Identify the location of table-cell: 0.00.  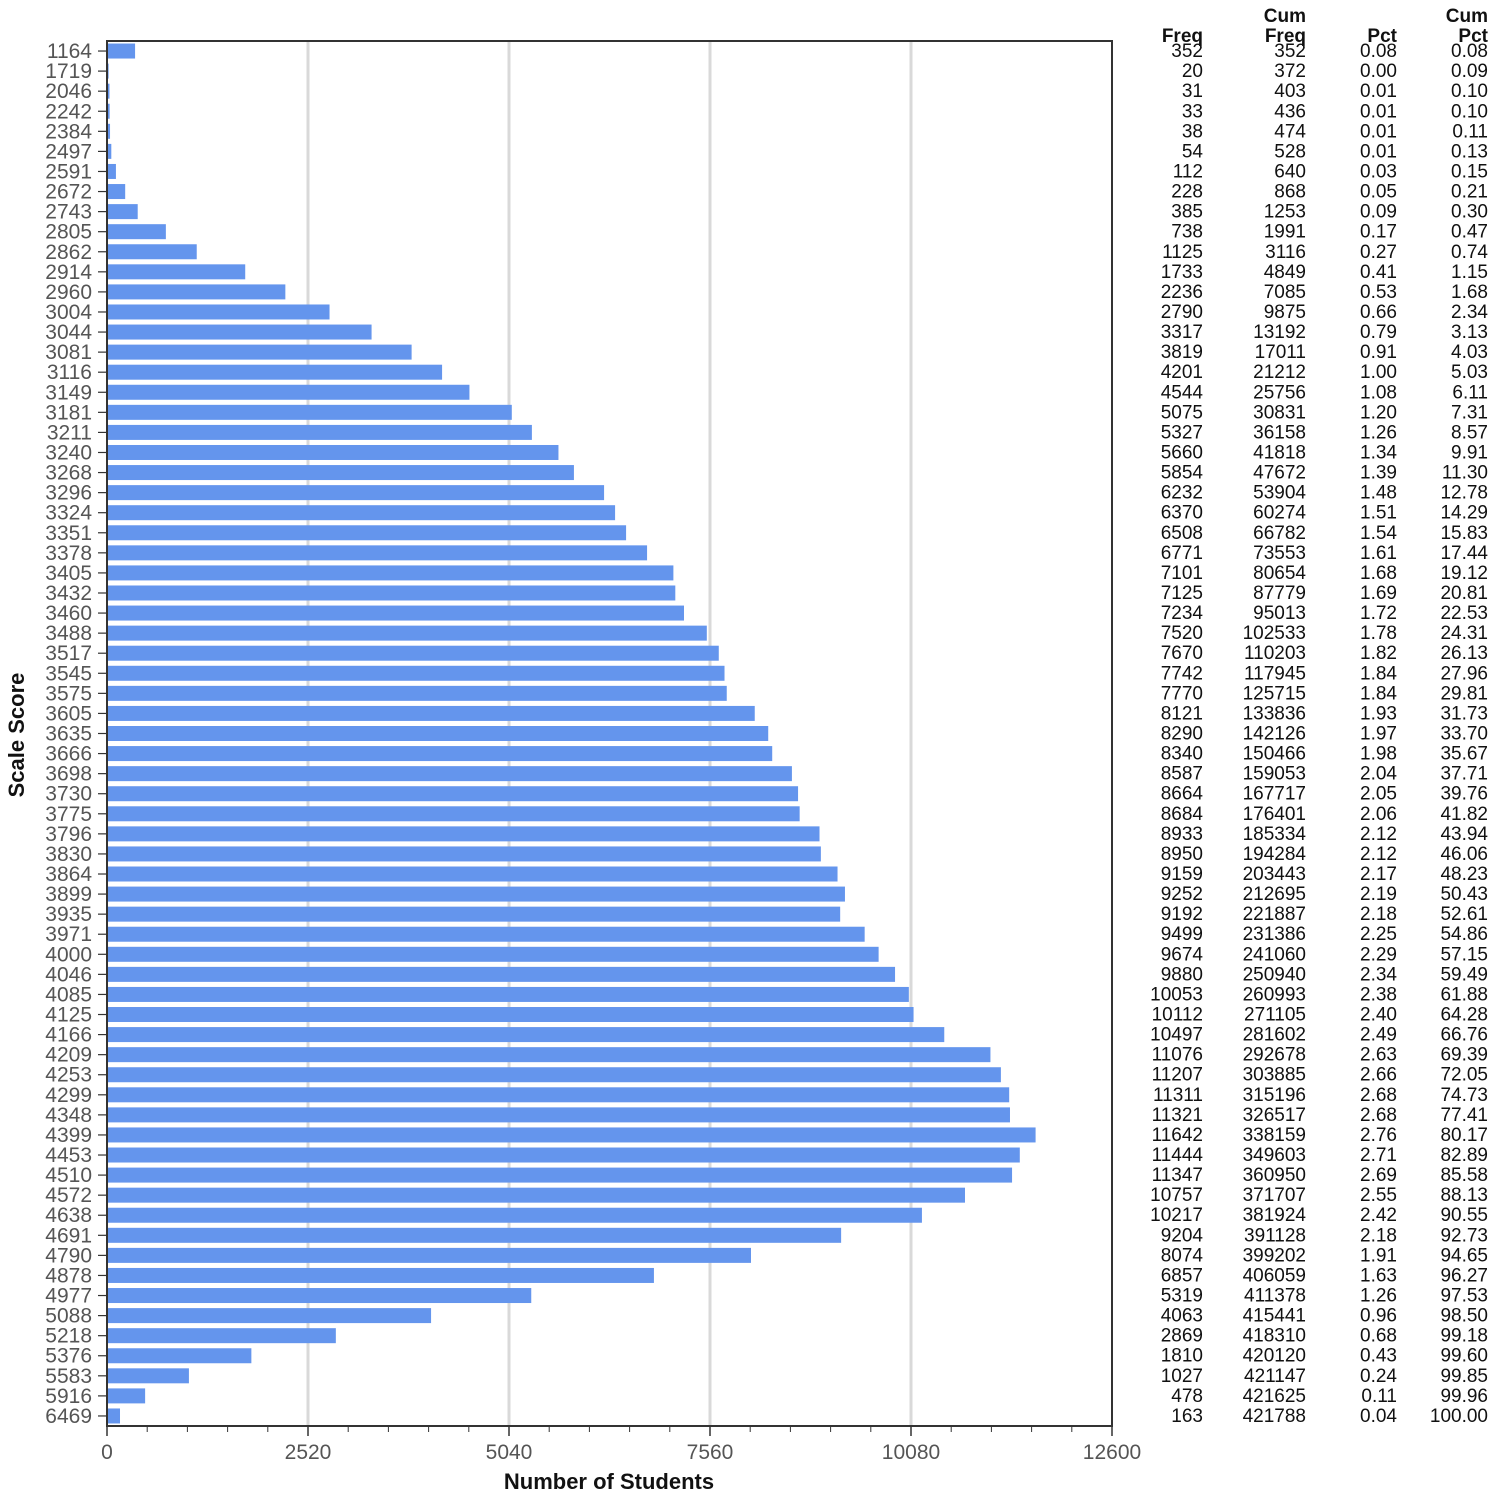
(1378, 71).